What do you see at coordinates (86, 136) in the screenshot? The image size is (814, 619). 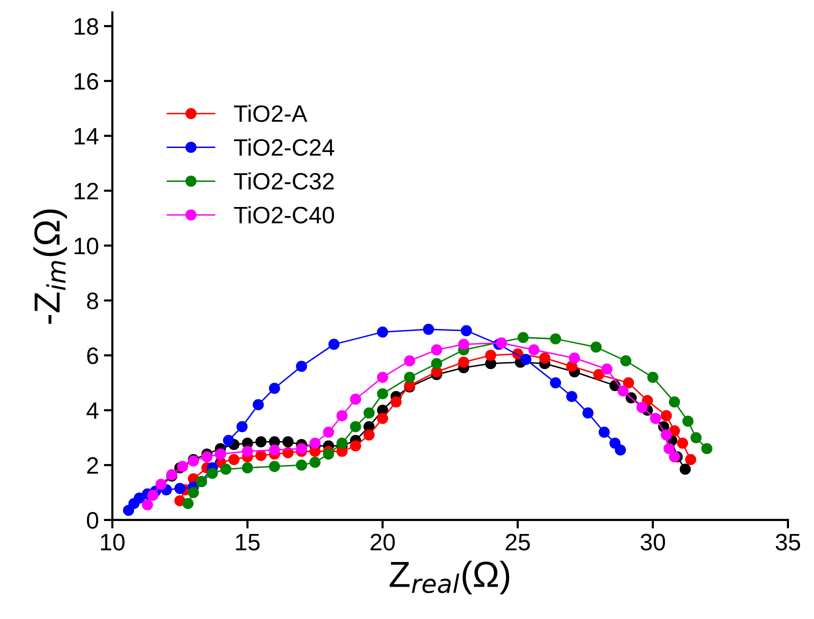 I see `y-tick-label: 14` at bounding box center [86, 136].